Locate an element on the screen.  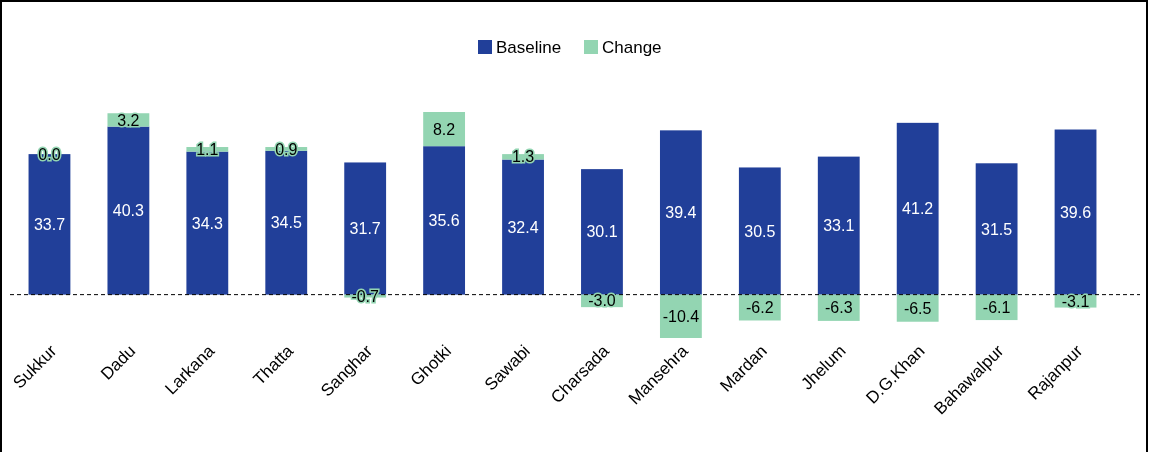
data-label: 31.5 is located at coordinates (997, 229).